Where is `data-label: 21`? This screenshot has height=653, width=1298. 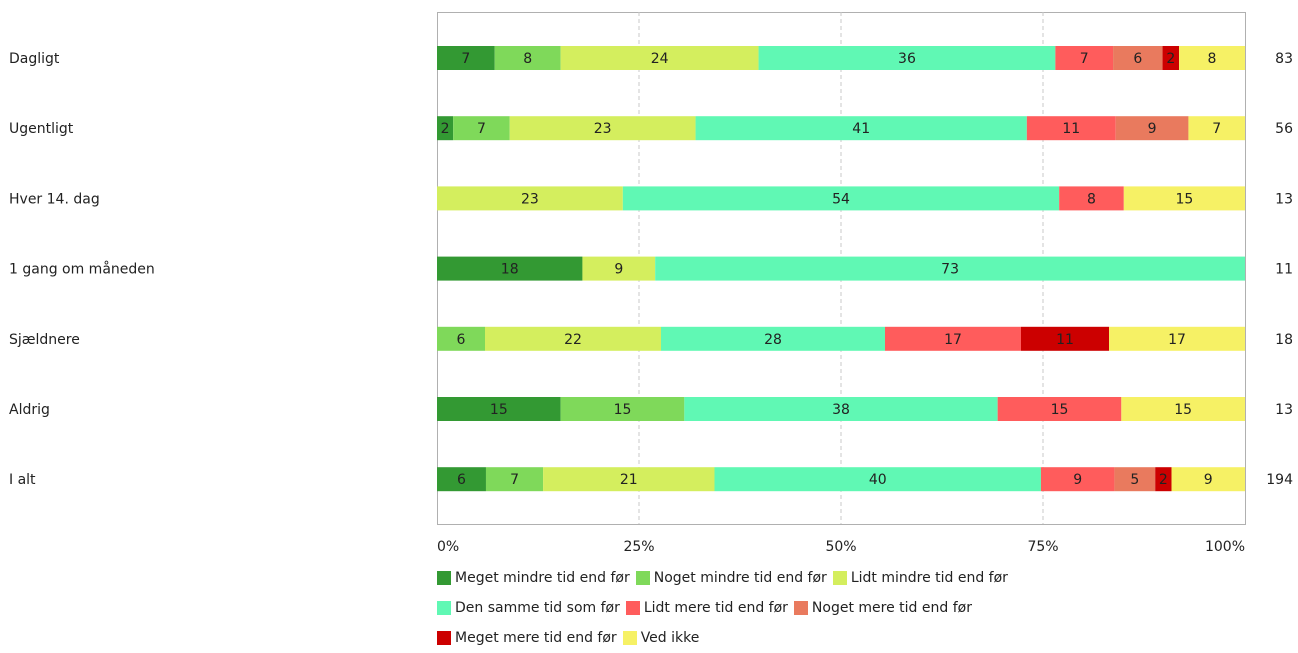 data-label: 21 is located at coordinates (629, 480).